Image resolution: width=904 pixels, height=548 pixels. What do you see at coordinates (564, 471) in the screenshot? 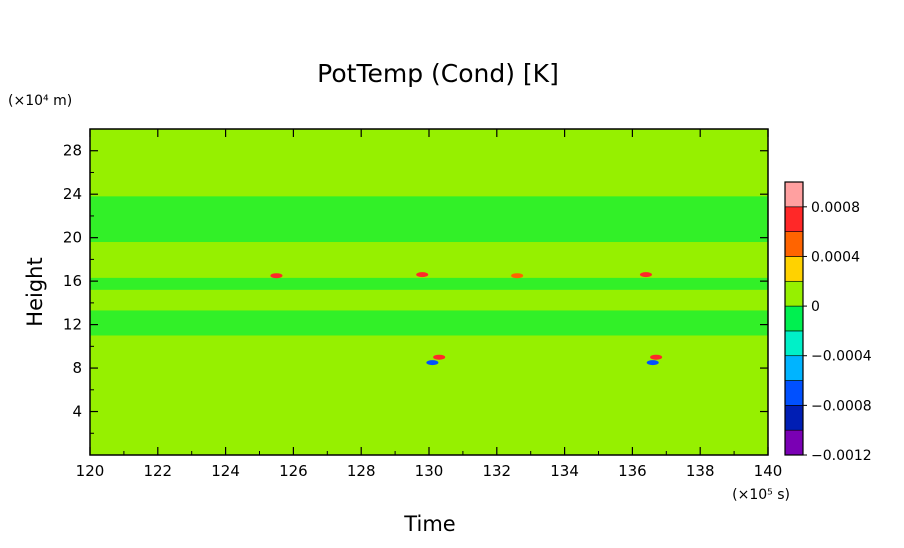
I see `x-tick-label: 134` at bounding box center [564, 471].